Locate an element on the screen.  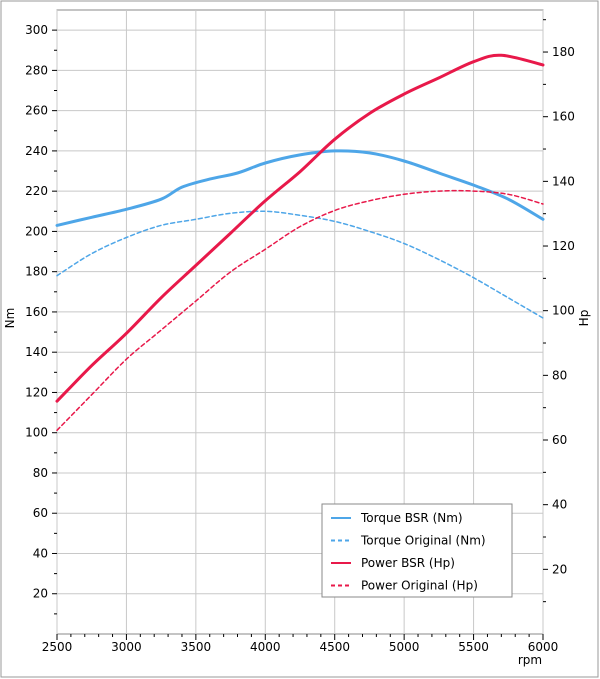
legend-label: Torque Original (Nm) is located at coordinates (423, 541).